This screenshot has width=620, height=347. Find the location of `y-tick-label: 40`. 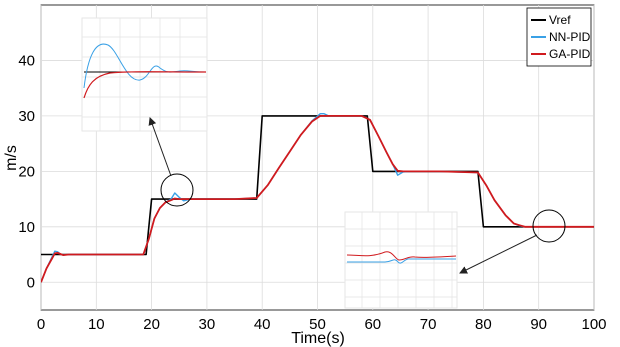

y-tick-label: 40 is located at coordinates (26, 60).